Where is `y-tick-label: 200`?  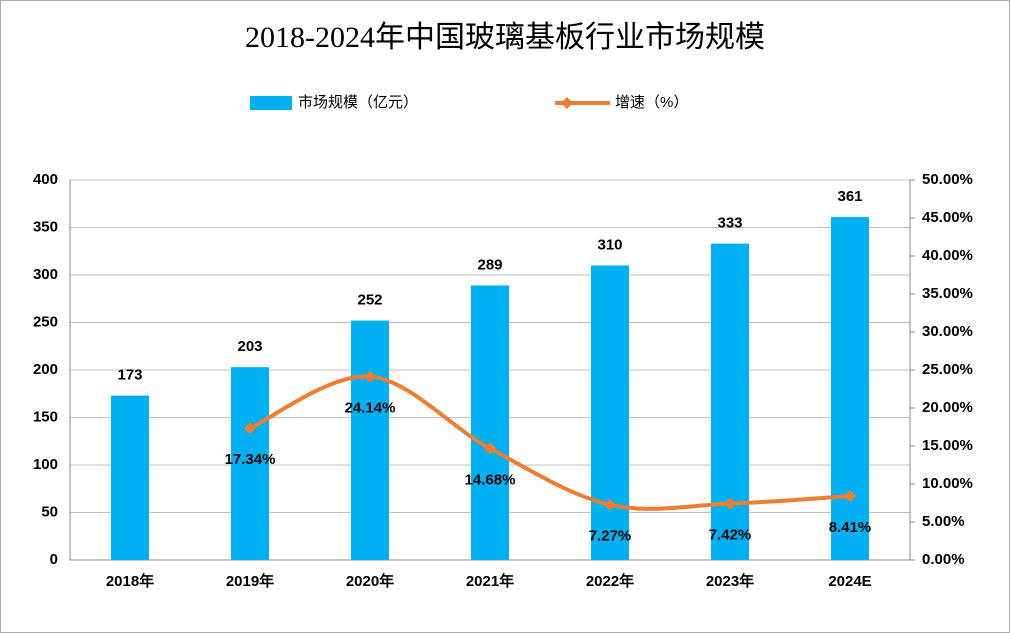 y-tick-label: 200 is located at coordinates (45, 369).